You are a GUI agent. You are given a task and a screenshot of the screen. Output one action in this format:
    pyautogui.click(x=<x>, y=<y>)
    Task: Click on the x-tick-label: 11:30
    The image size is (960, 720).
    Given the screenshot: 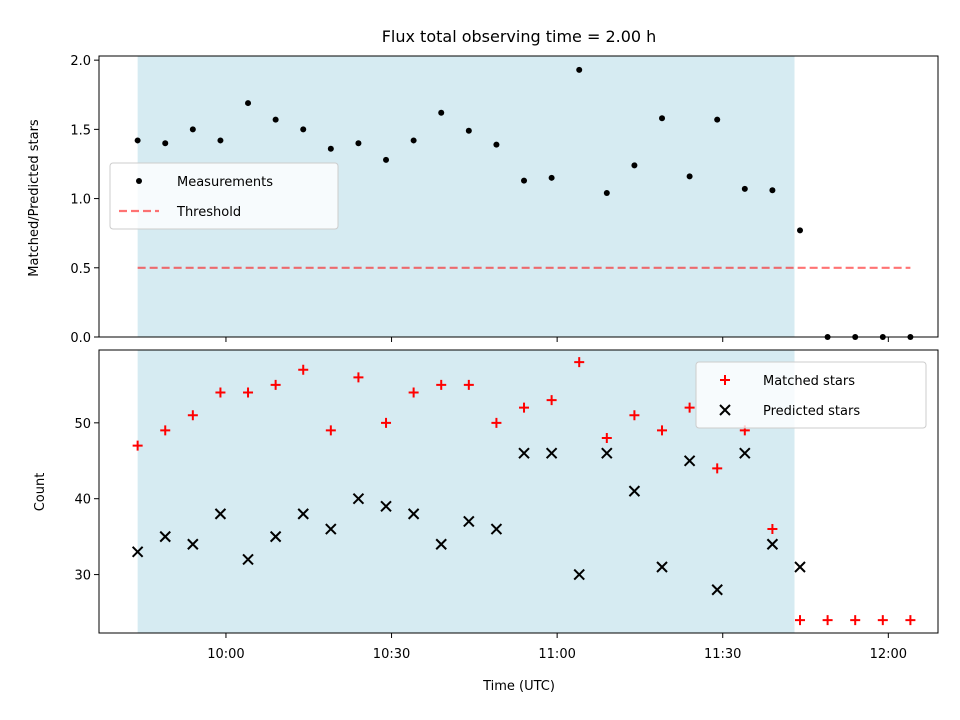 What is the action you would take?
    pyautogui.click(x=722, y=654)
    